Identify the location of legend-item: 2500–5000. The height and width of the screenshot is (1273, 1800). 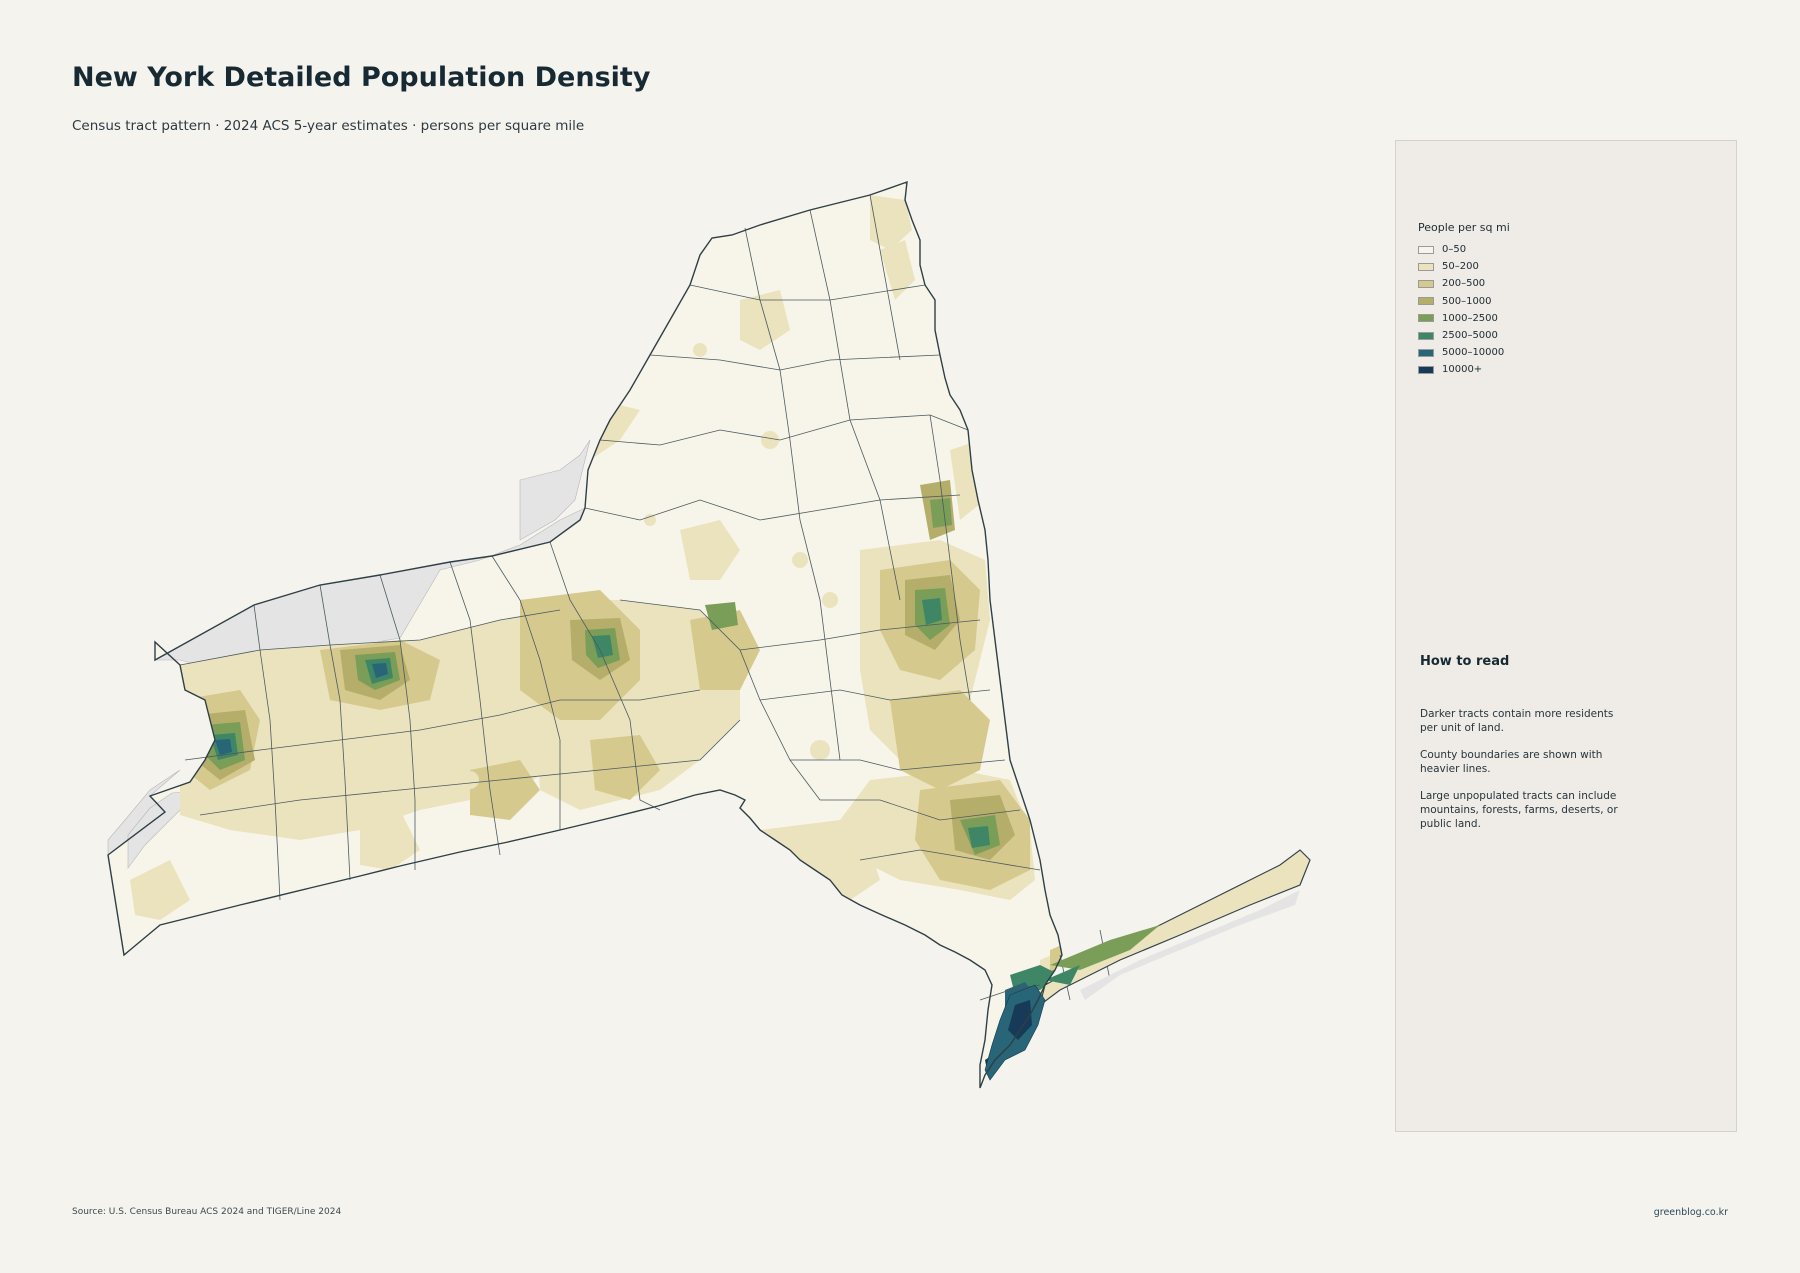
(1461, 335).